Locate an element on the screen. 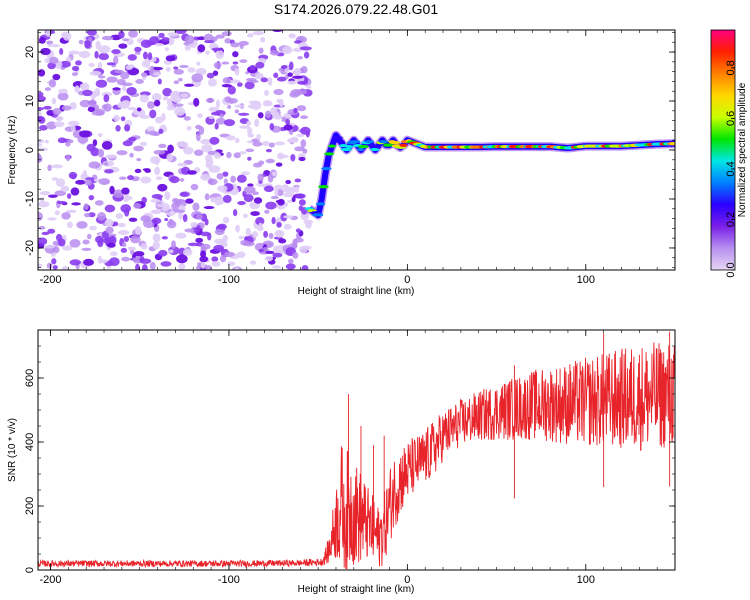 The width and height of the screenshot is (750, 600). spectrogram-x-label: Height of straight line (km) is located at coordinates (356, 291).